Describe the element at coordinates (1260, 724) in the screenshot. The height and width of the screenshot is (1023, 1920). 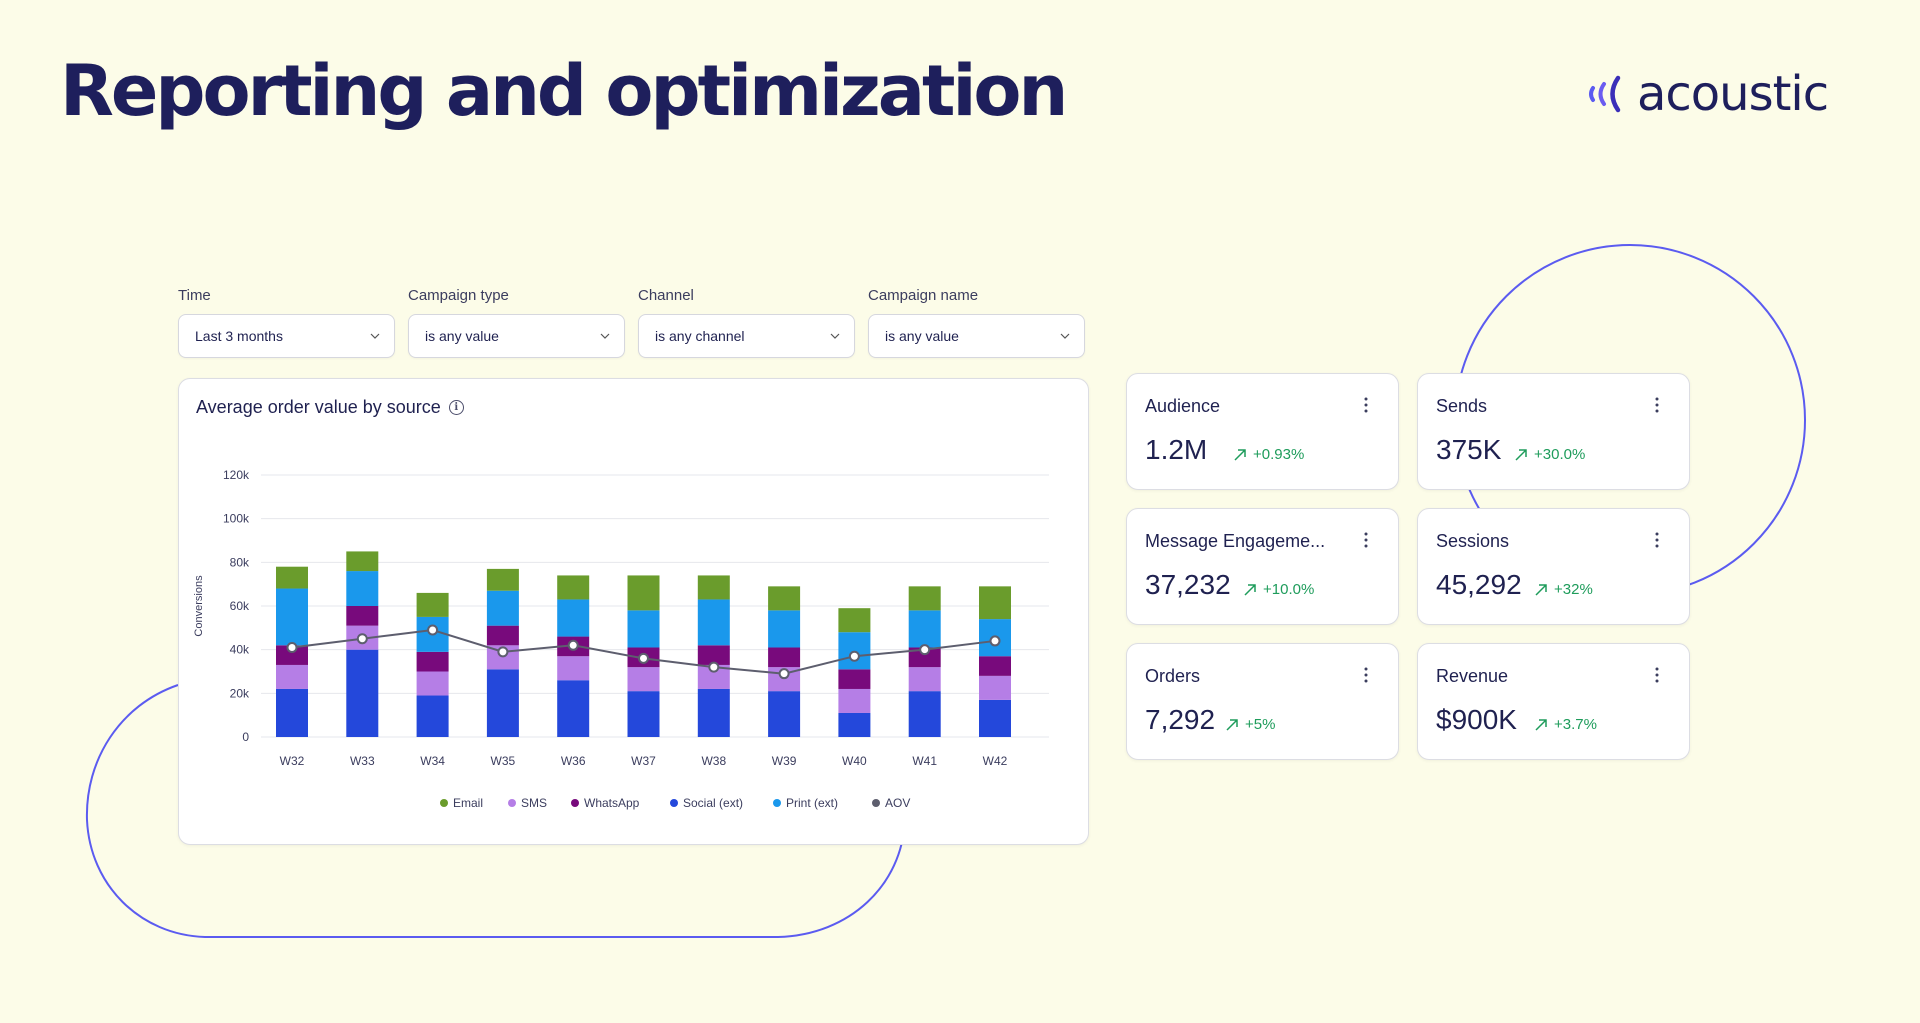
I see `metric-change-value: +5%` at that location.